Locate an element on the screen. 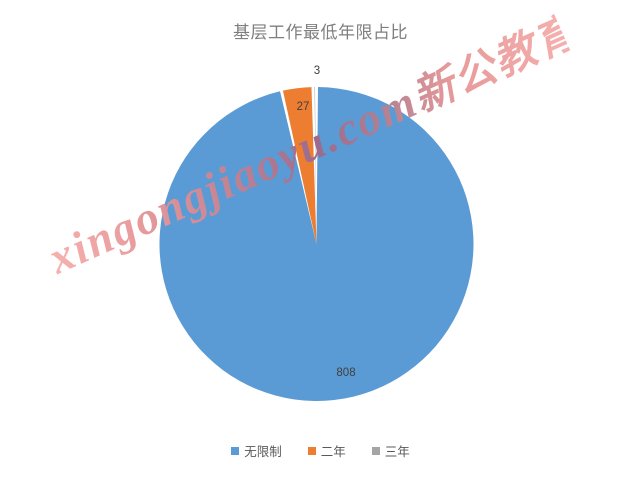 The width and height of the screenshot is (641, 481). slice-value-label-ernian: 27 is located at coordinates (303, 107).